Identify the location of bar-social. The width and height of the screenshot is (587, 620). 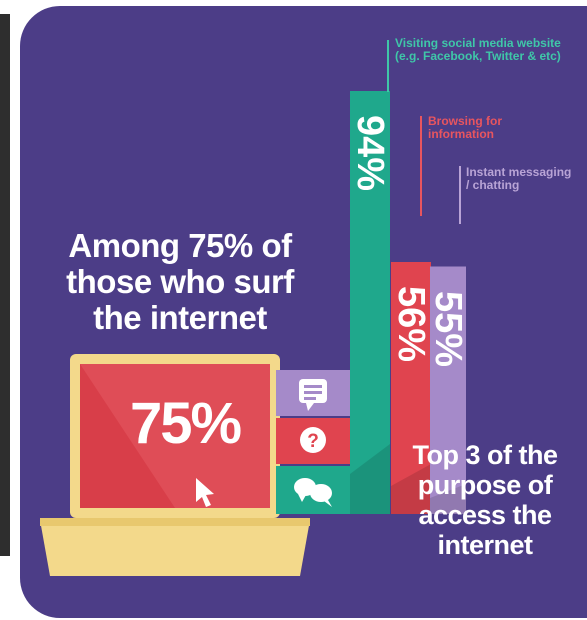
(370, 302).